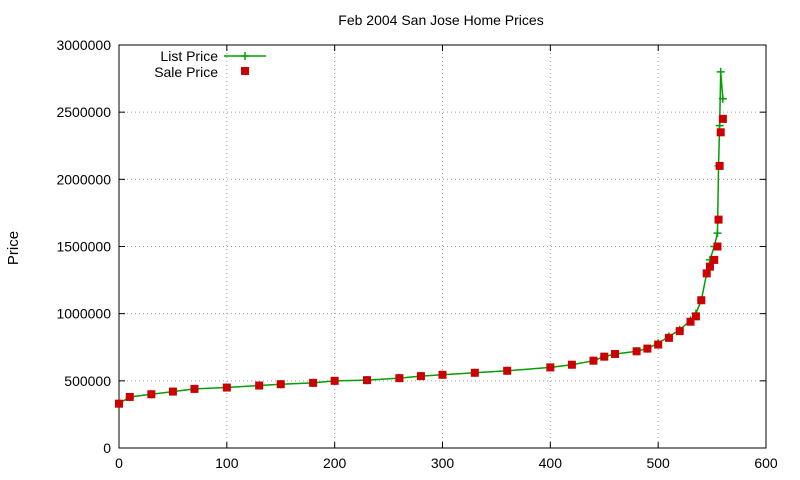 The height and width of the screenshot is (480, 800). I want to click on x-tick-label: 300, so click(443, 463).